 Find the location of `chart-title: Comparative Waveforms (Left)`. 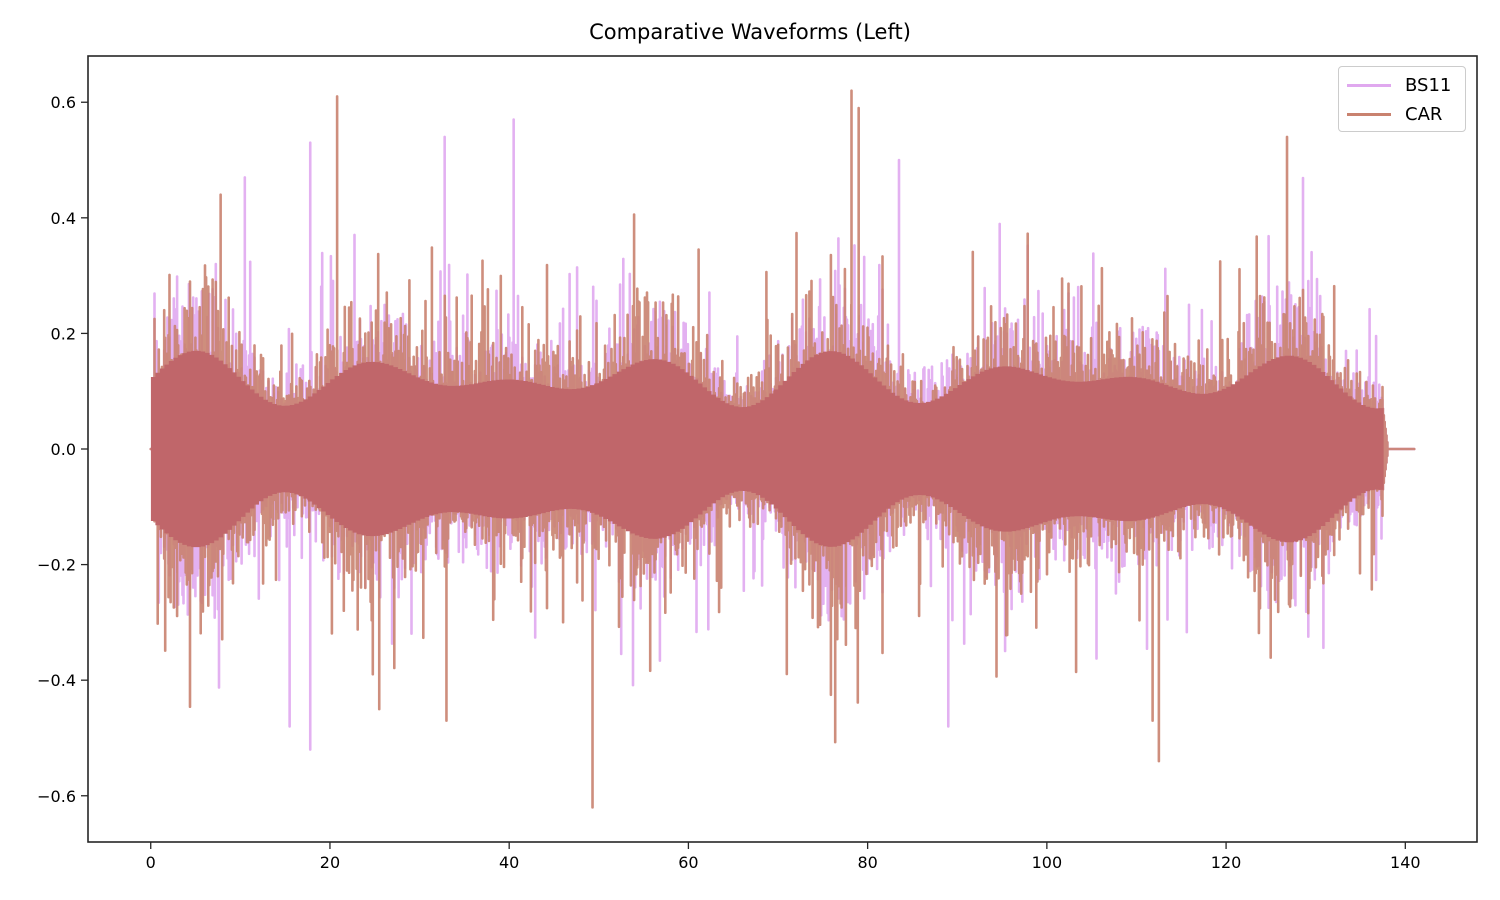

chart-title: Comparative Waveforms (Left) is located at coordinates (750, 32).